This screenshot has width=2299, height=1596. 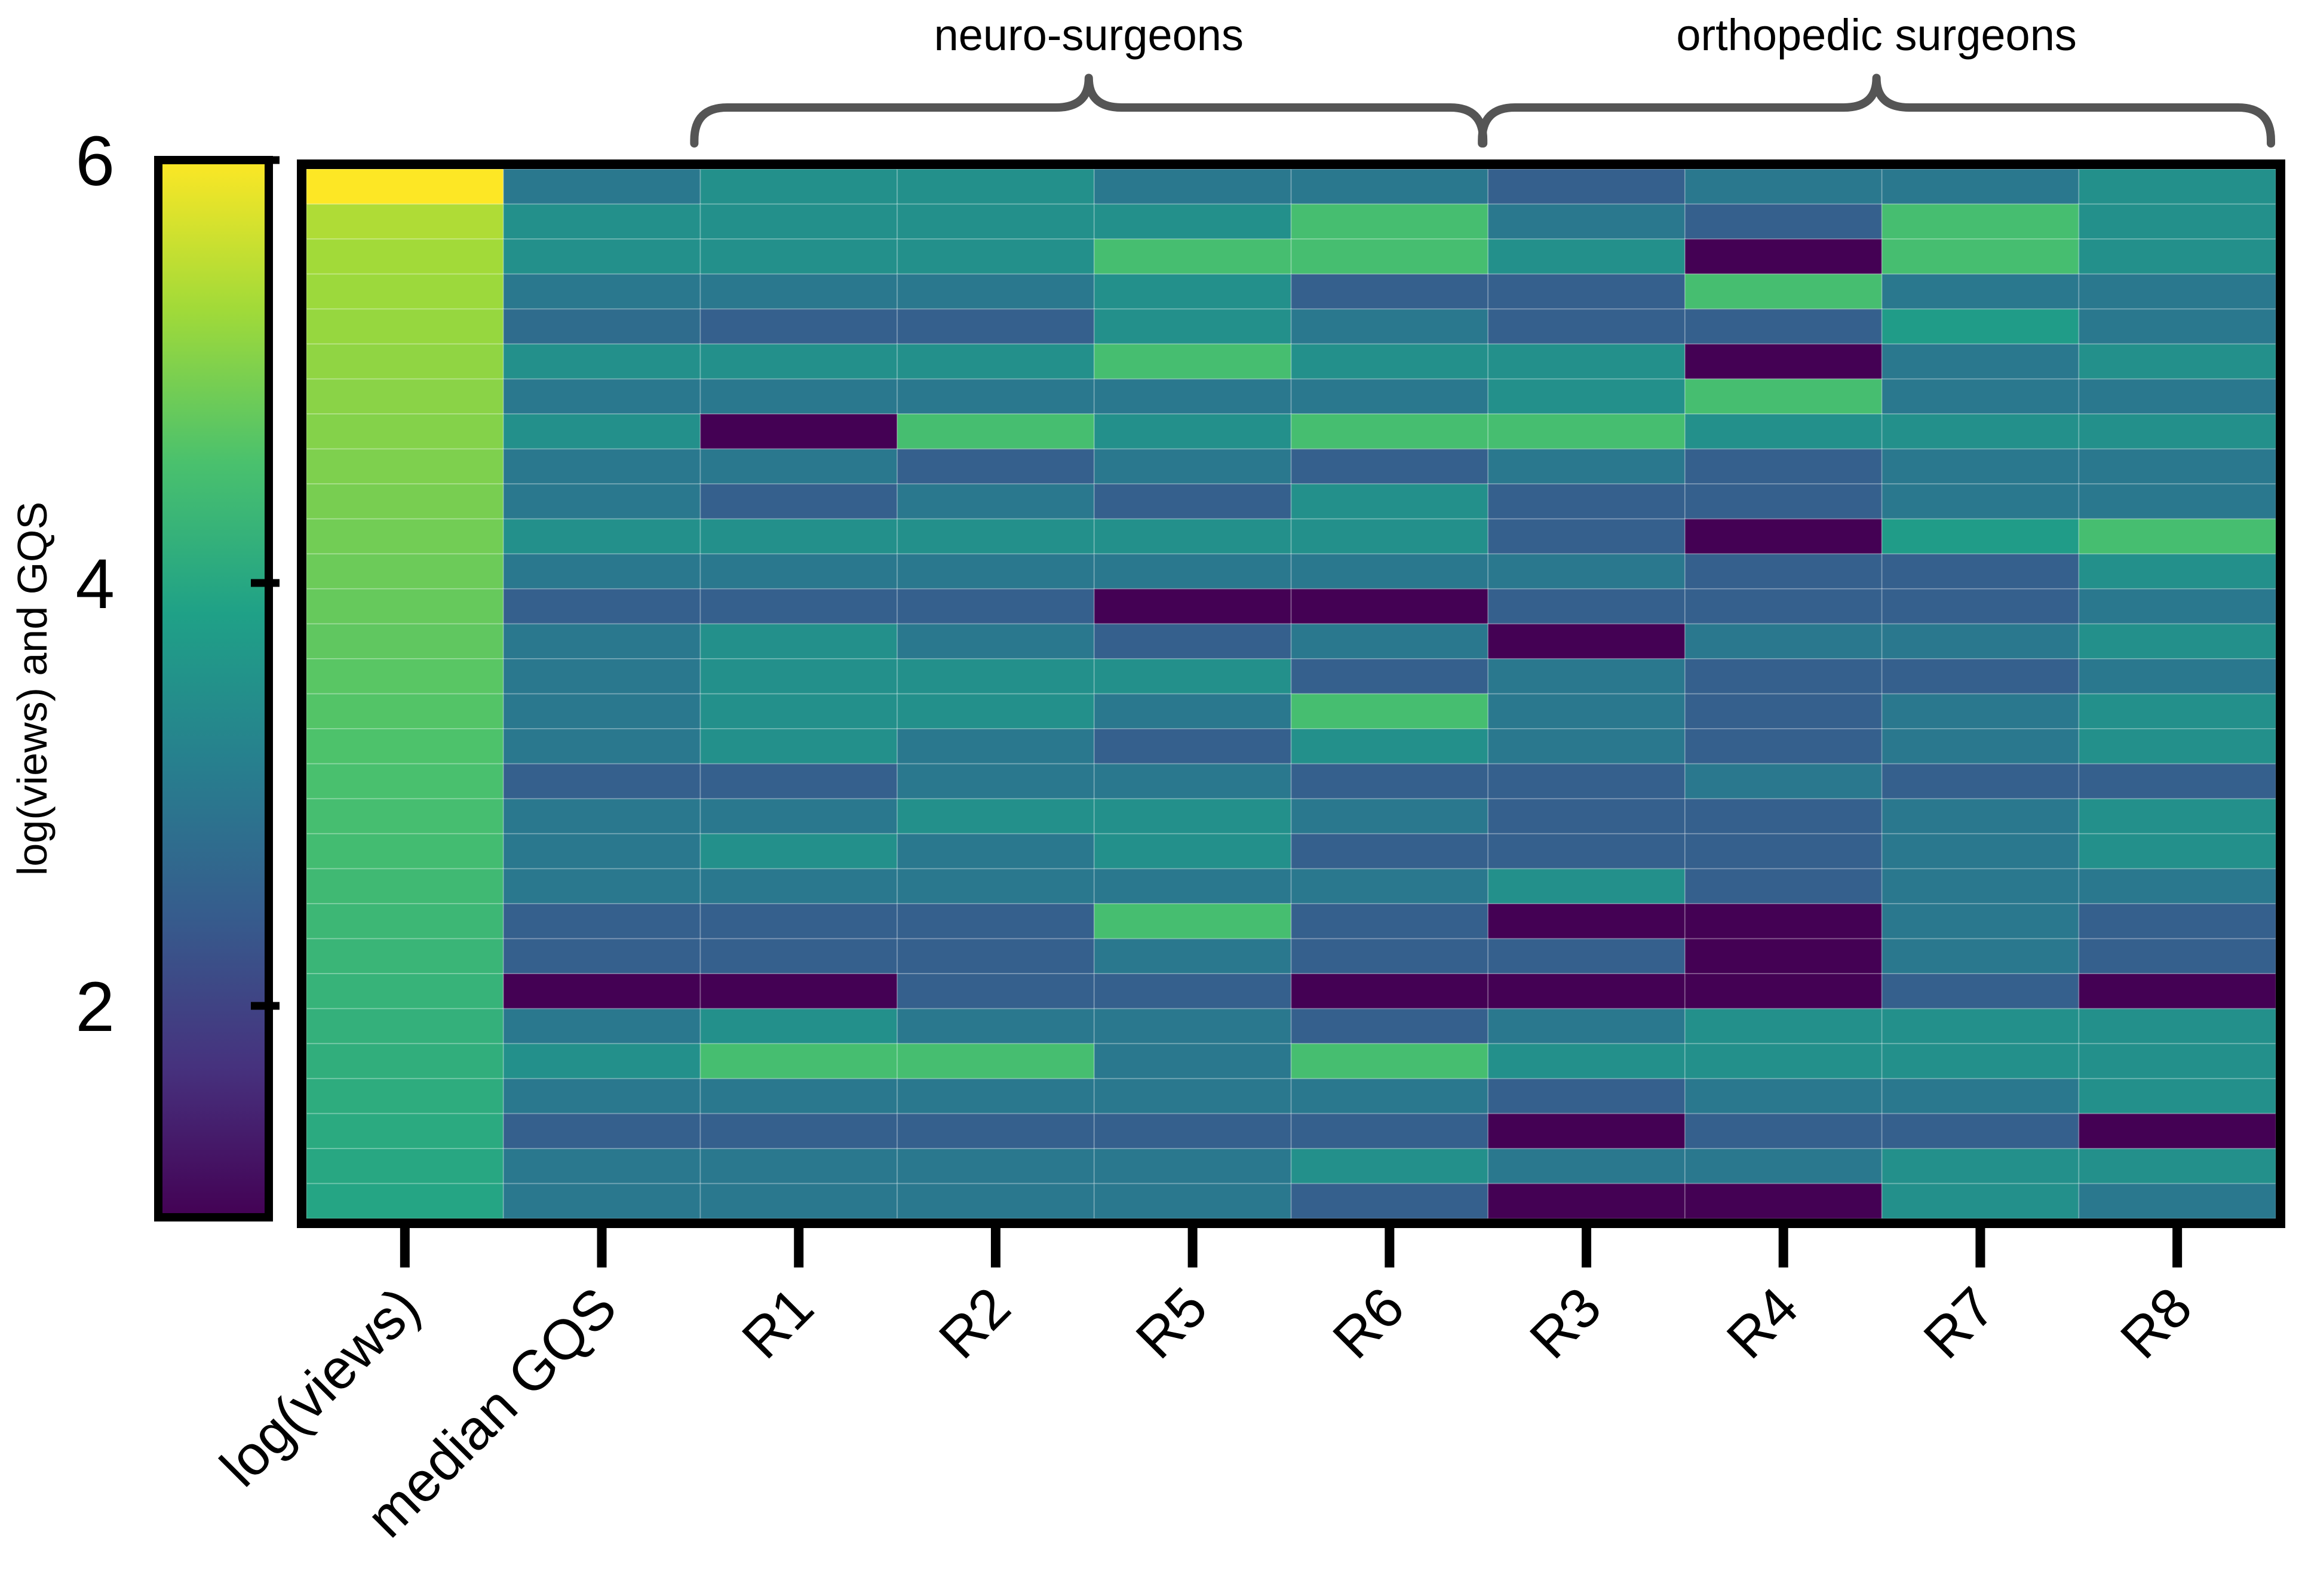 I want to click on column-label: R1, so click(x=777, y=1322).